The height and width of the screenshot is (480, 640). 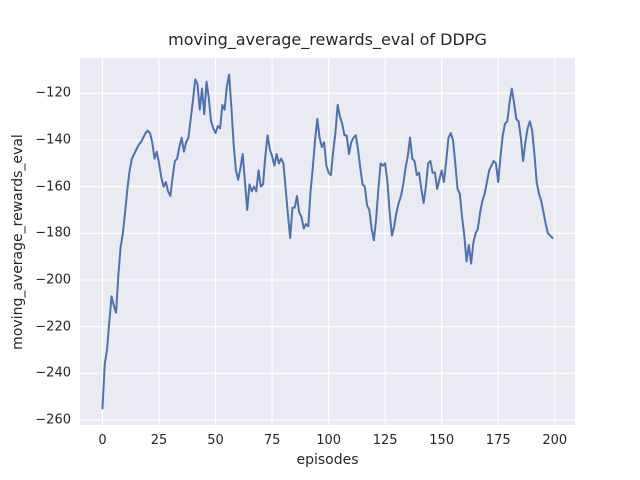 What do you see at coordinates (53, 280) in the screenshot?
I see `y-tick-label: −200` at bounding box center [53, 280].